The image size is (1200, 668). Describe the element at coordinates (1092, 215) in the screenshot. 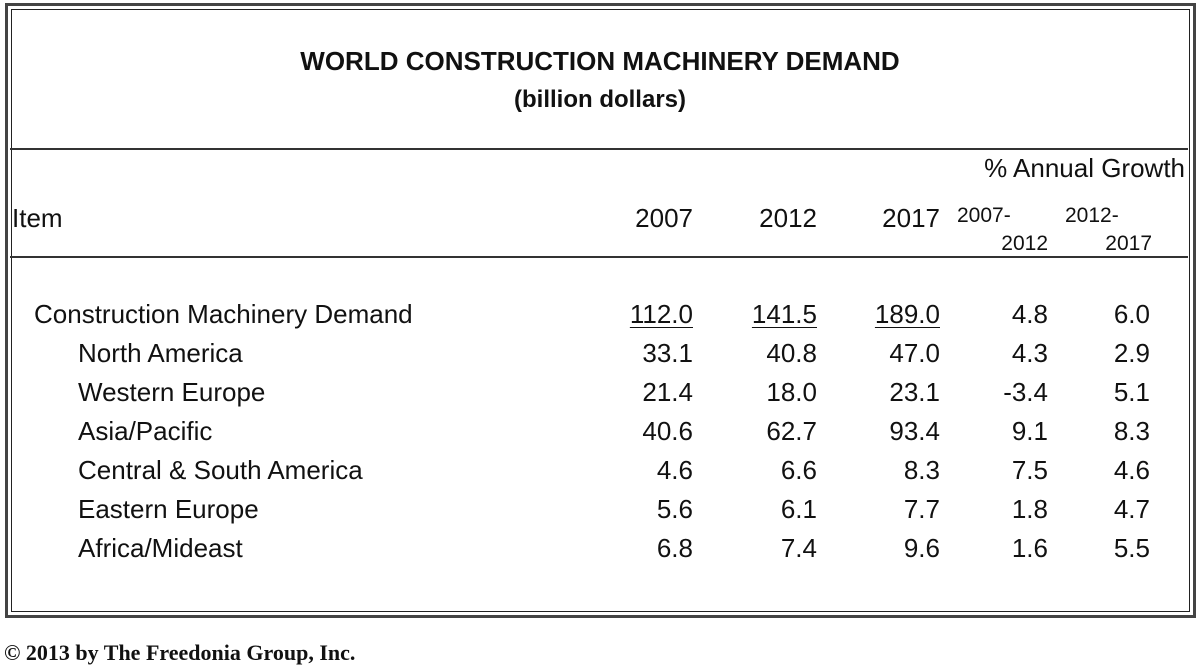

I see `column-header-growth2-top: 2012-` at that location.